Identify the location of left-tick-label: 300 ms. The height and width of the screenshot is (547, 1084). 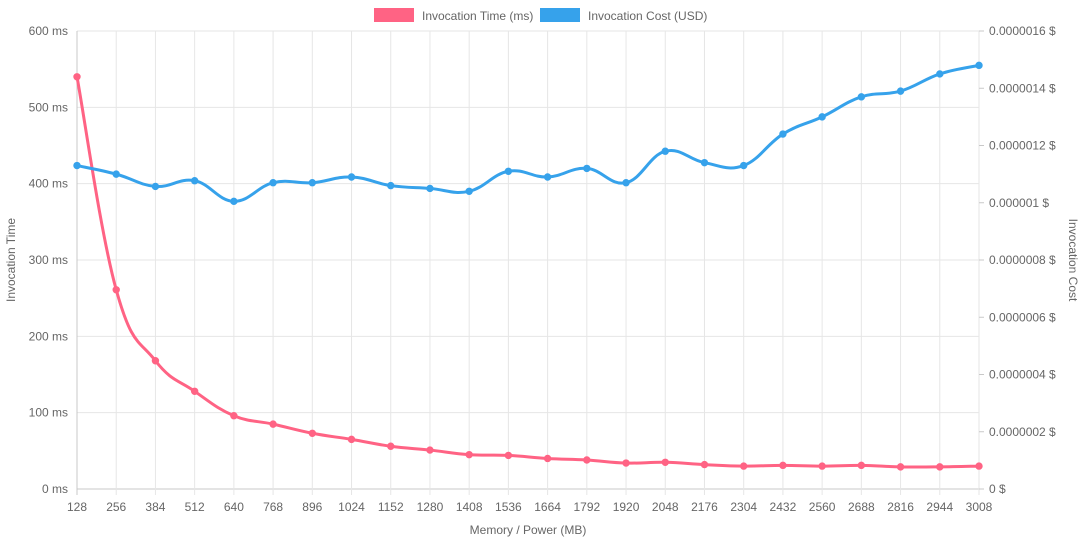
(48, 260).